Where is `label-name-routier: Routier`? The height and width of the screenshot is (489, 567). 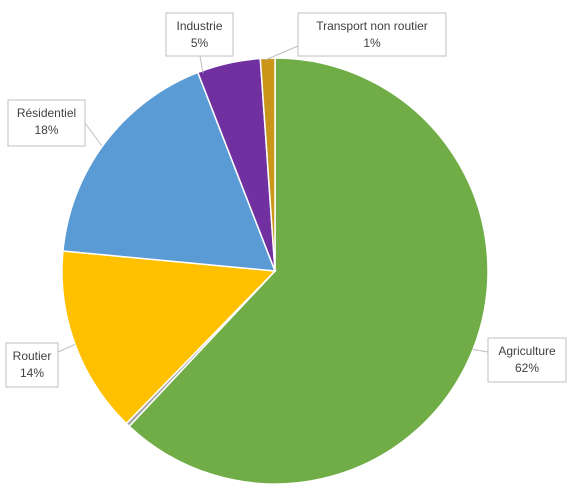 label-name-routier: Routier is located at coordinates (32, 356).